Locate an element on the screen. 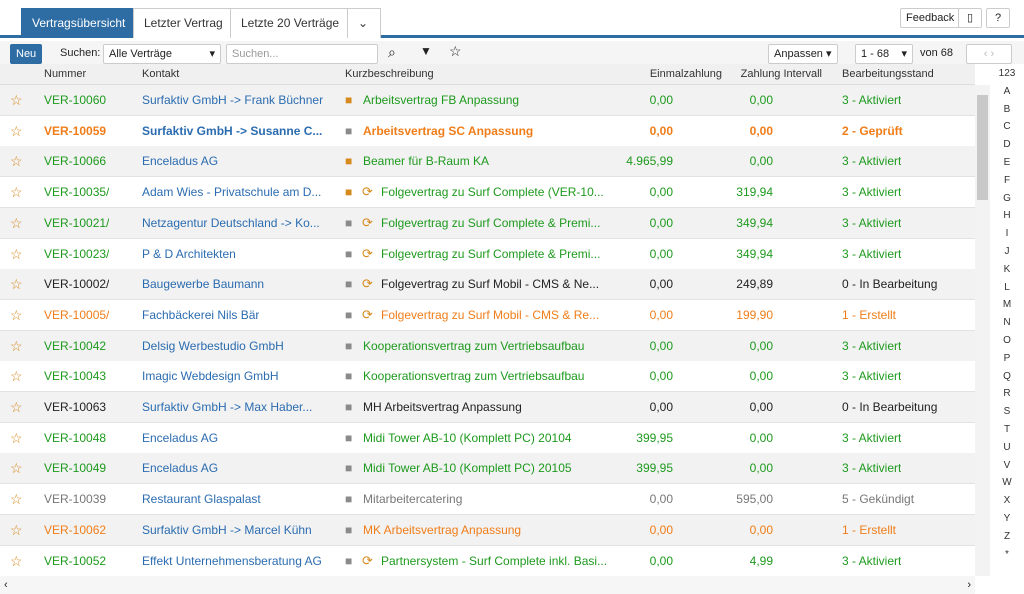  alphabet-filter: * is located at coordinates (1007, 554).